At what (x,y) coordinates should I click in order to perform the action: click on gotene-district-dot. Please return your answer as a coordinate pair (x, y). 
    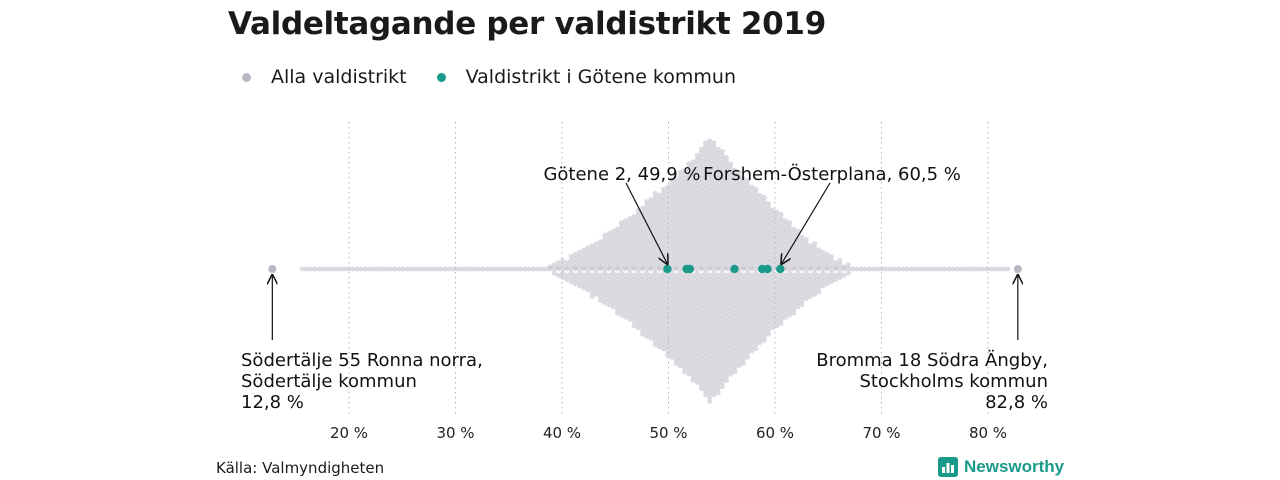
    Looking at the image, I should click on (780, 269).